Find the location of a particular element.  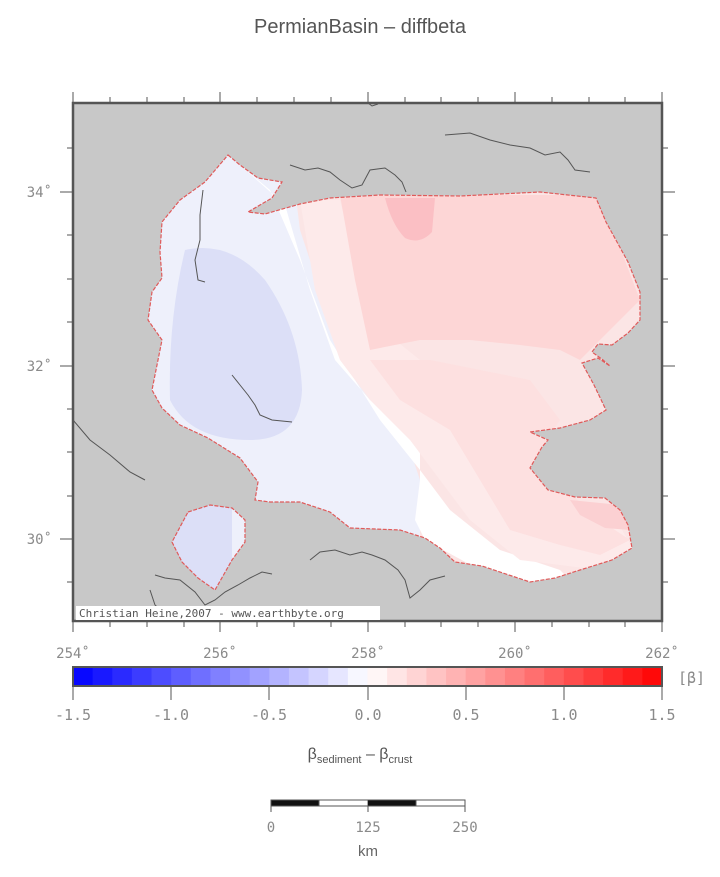

colorbar-unit: [β] is located at coordinates (691, 678).